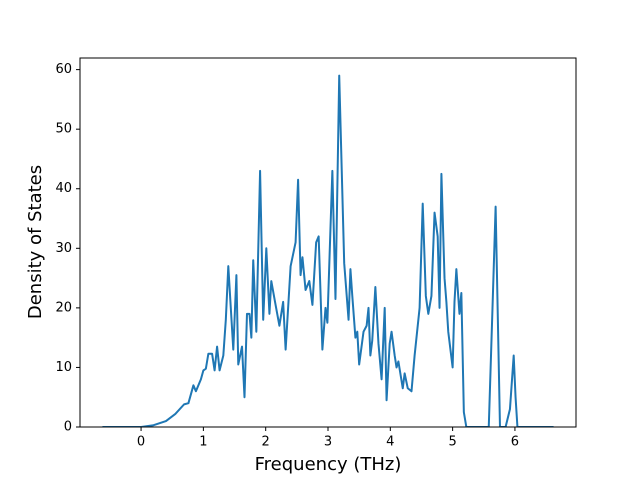  I want to click on x-tick-label: 0, so click(141, 442).